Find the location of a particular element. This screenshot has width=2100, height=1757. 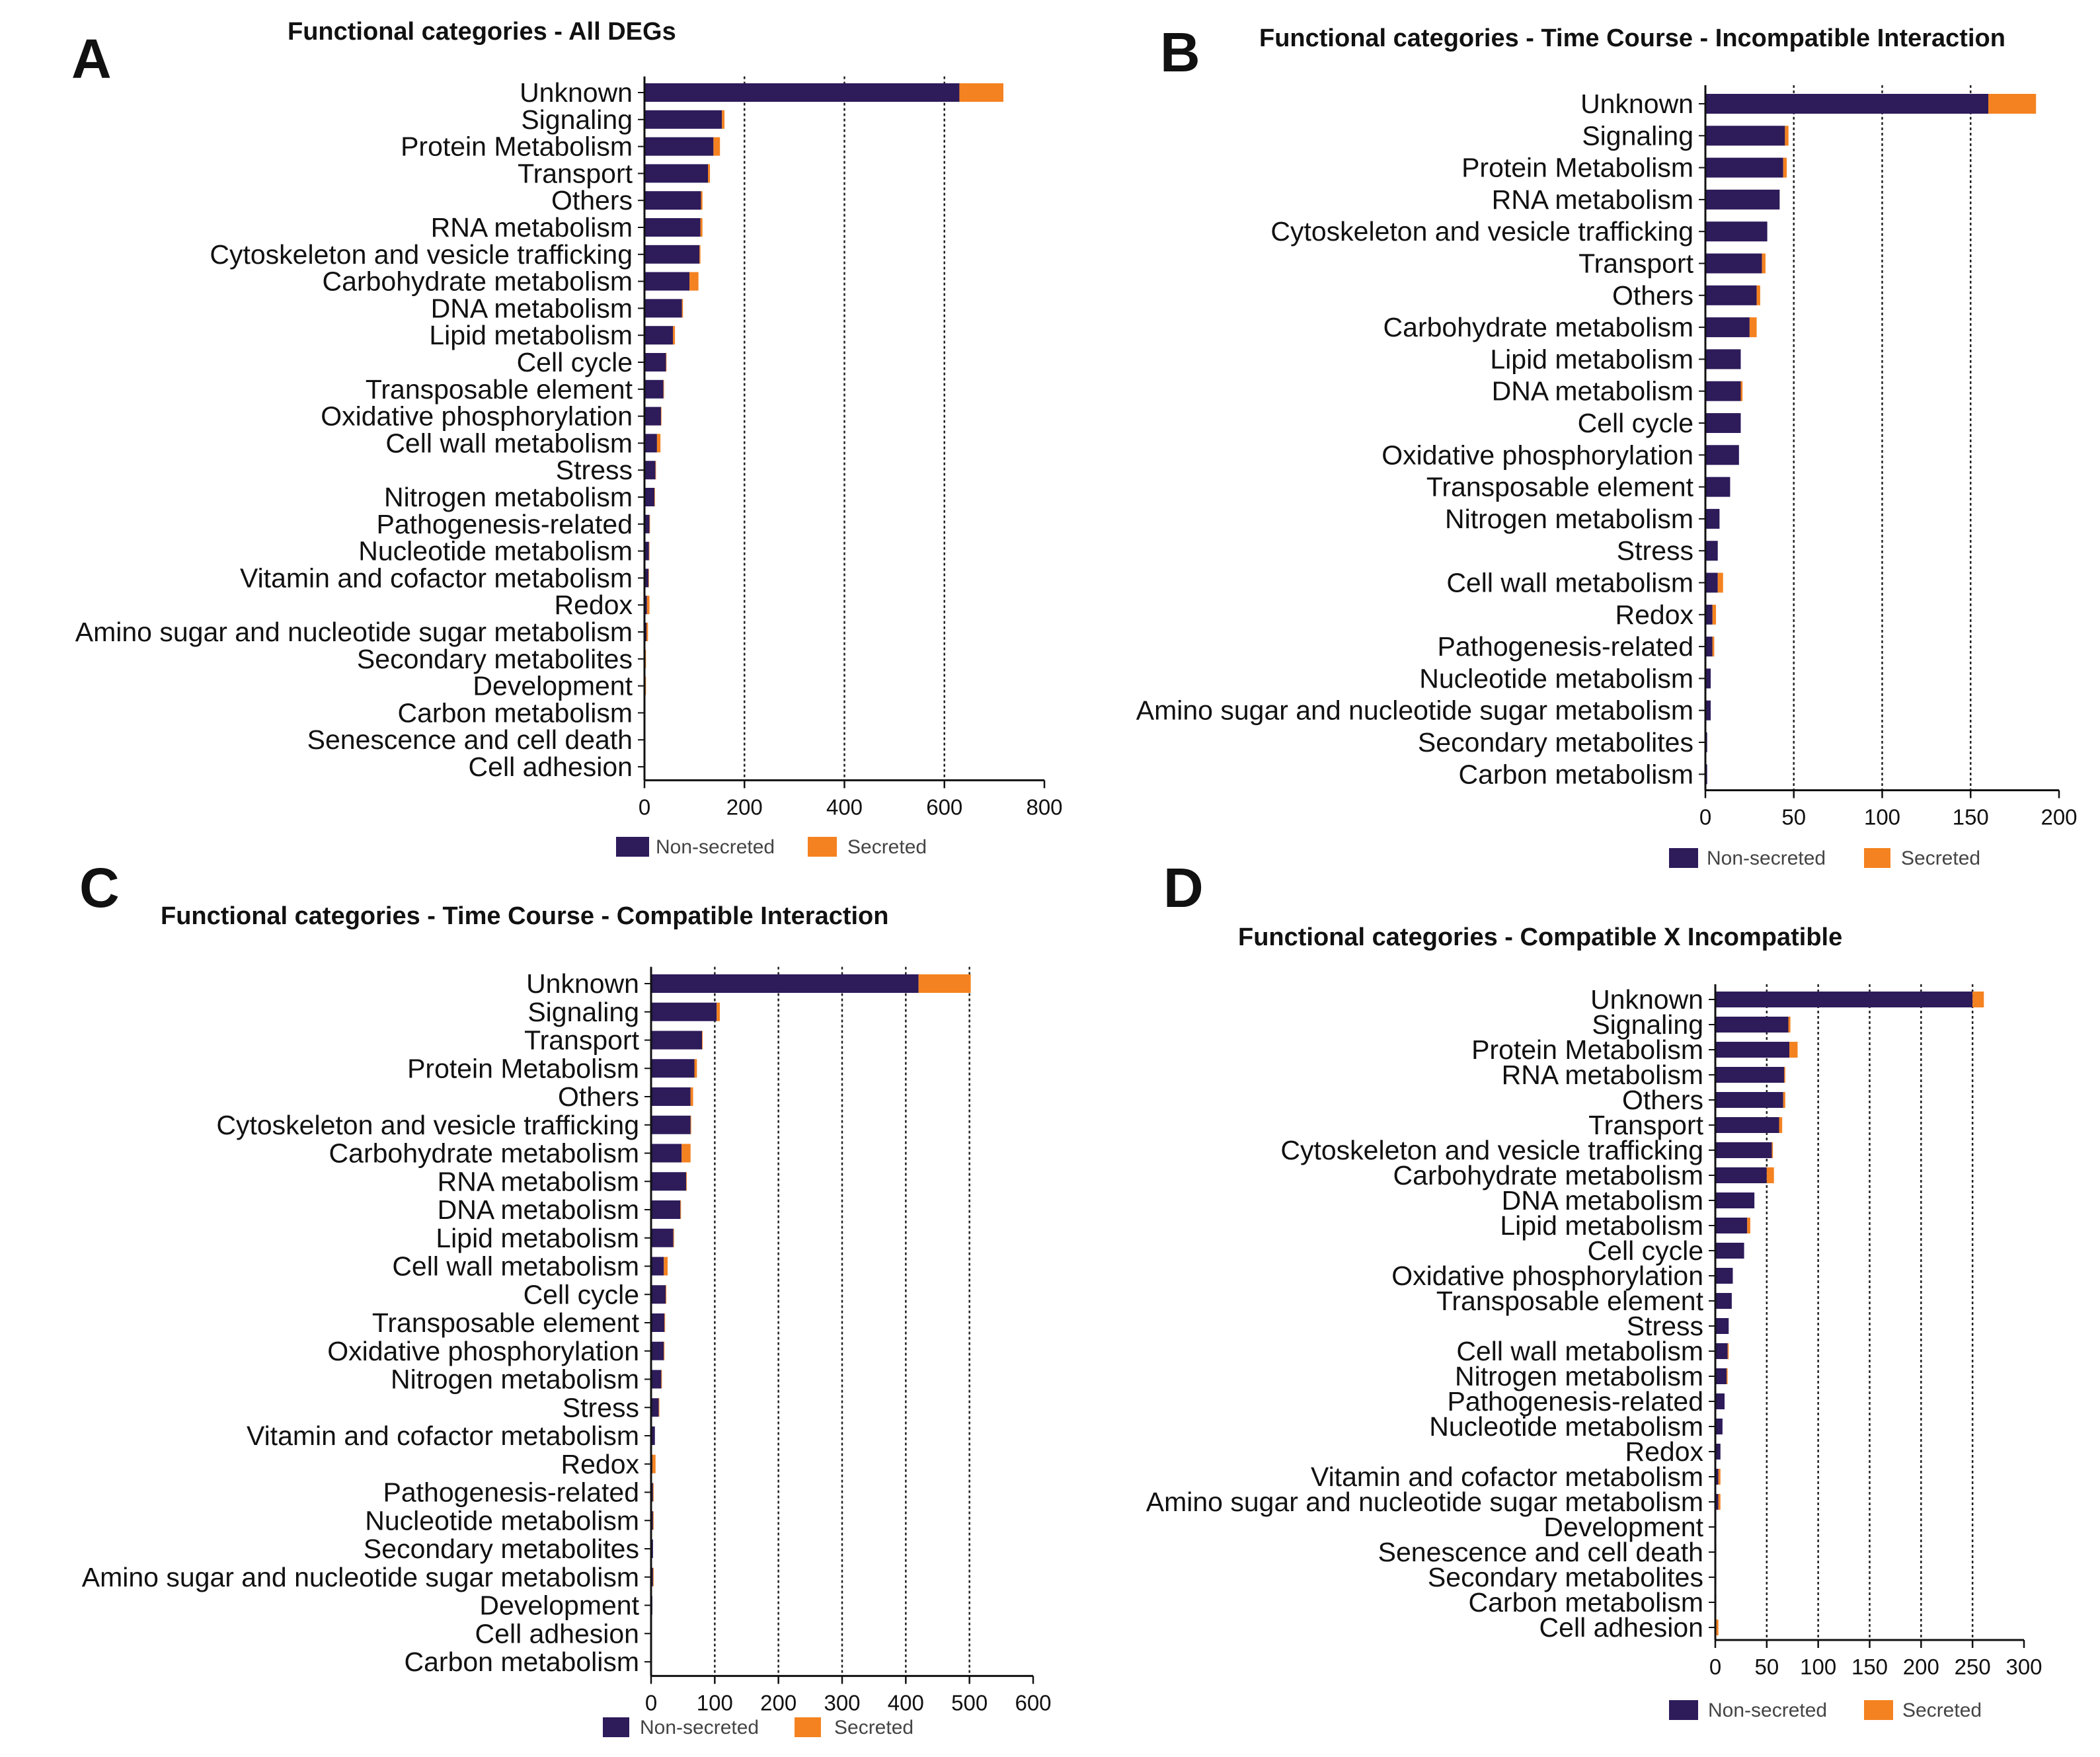

category-label: Signaling is located at coordinates (1637, 135).